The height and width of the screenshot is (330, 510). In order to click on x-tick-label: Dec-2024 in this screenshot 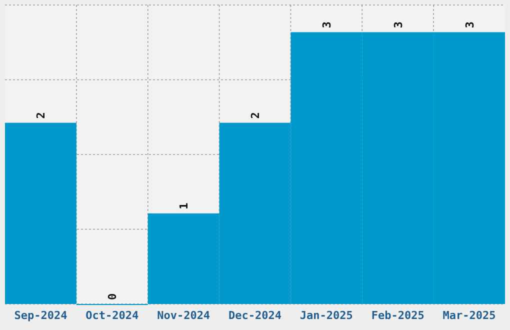, I will do `click(255, 315)`.